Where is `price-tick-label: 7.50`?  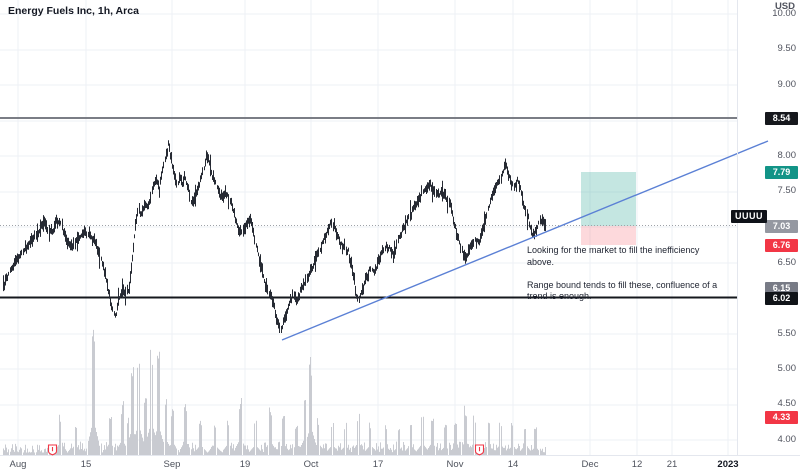
price-tick-label: 7.50 is located at coordinates (787, 190).